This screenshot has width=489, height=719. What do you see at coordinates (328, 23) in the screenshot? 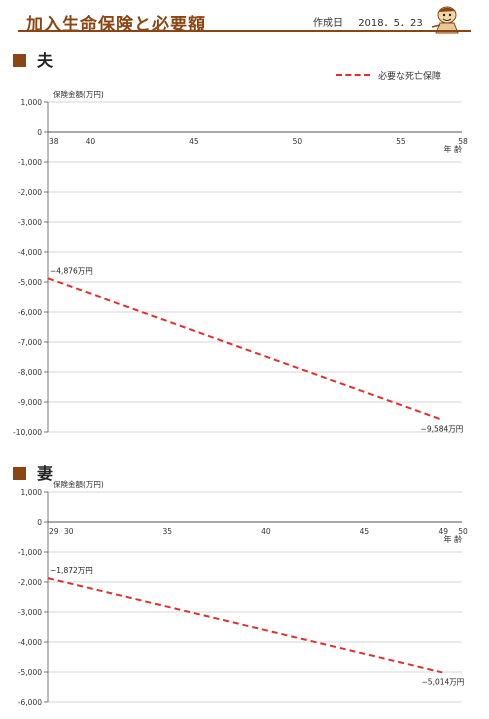
I see `created-label: 作成日` at bounding box center [328, 23].